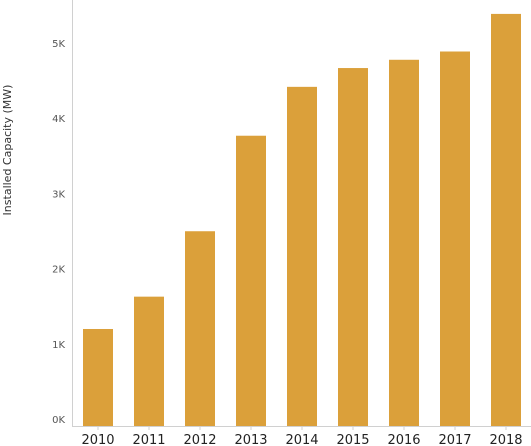  What do you see at coordinates (454, 439) in the screenshot?
I see `x-tick-label: 2017` at bounding box center [454, 439].